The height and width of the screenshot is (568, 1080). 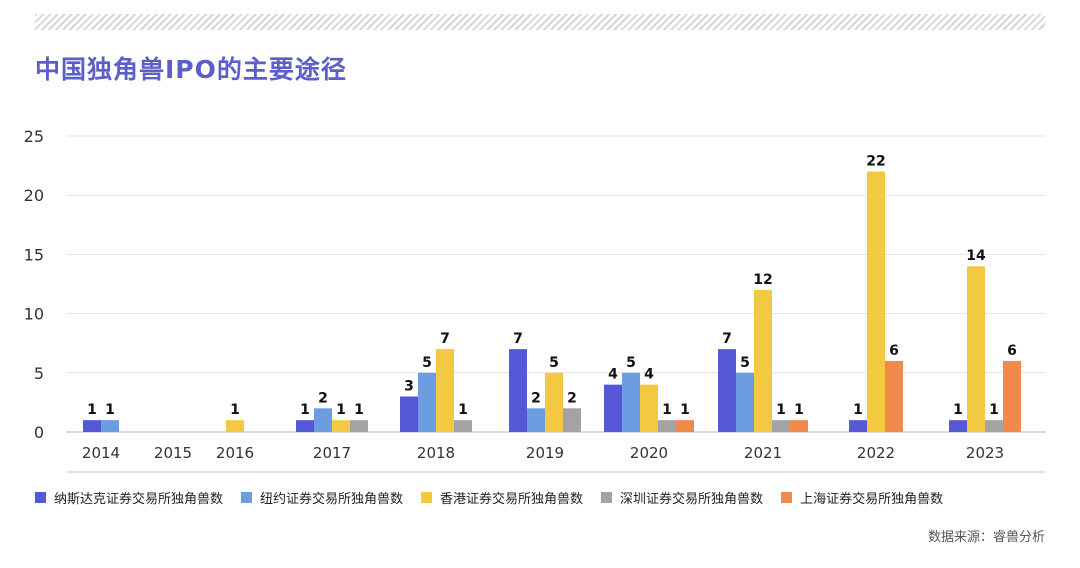 I want to click on y-tick-label: 20, so click(x=34, y=195).